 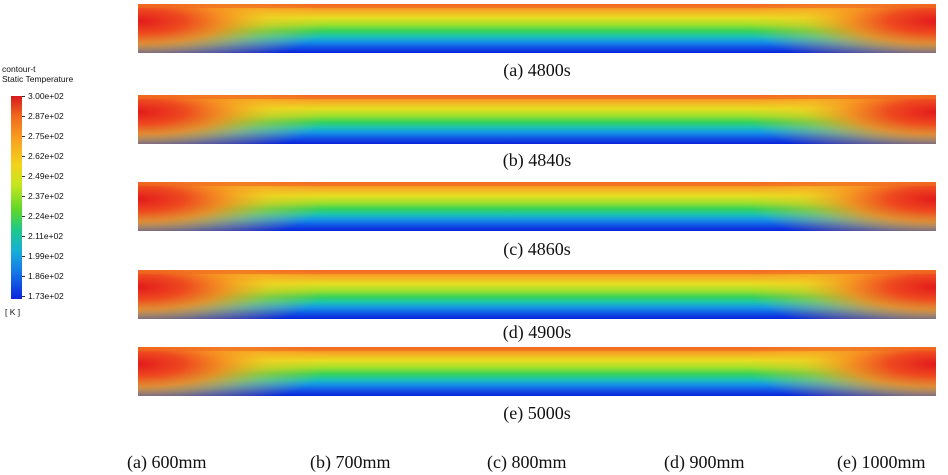 What do you see at coordinates (881, 462) in the screenshot?
I see `bottom-caption: (e) 1000mm` at bounding box center [881, 462].